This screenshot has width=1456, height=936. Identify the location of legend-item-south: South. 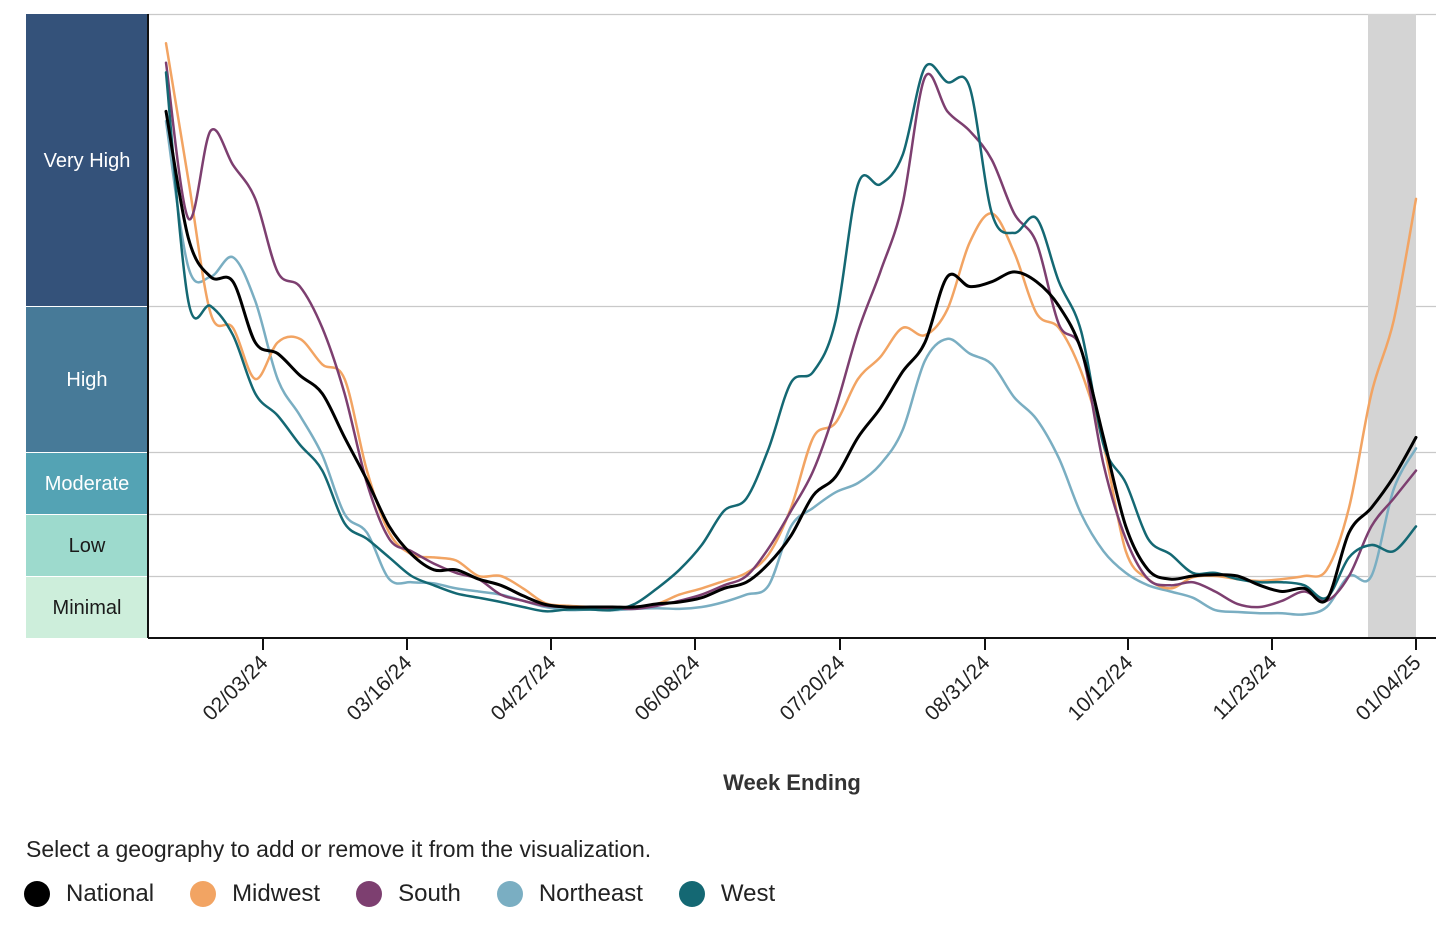
(408, 894).